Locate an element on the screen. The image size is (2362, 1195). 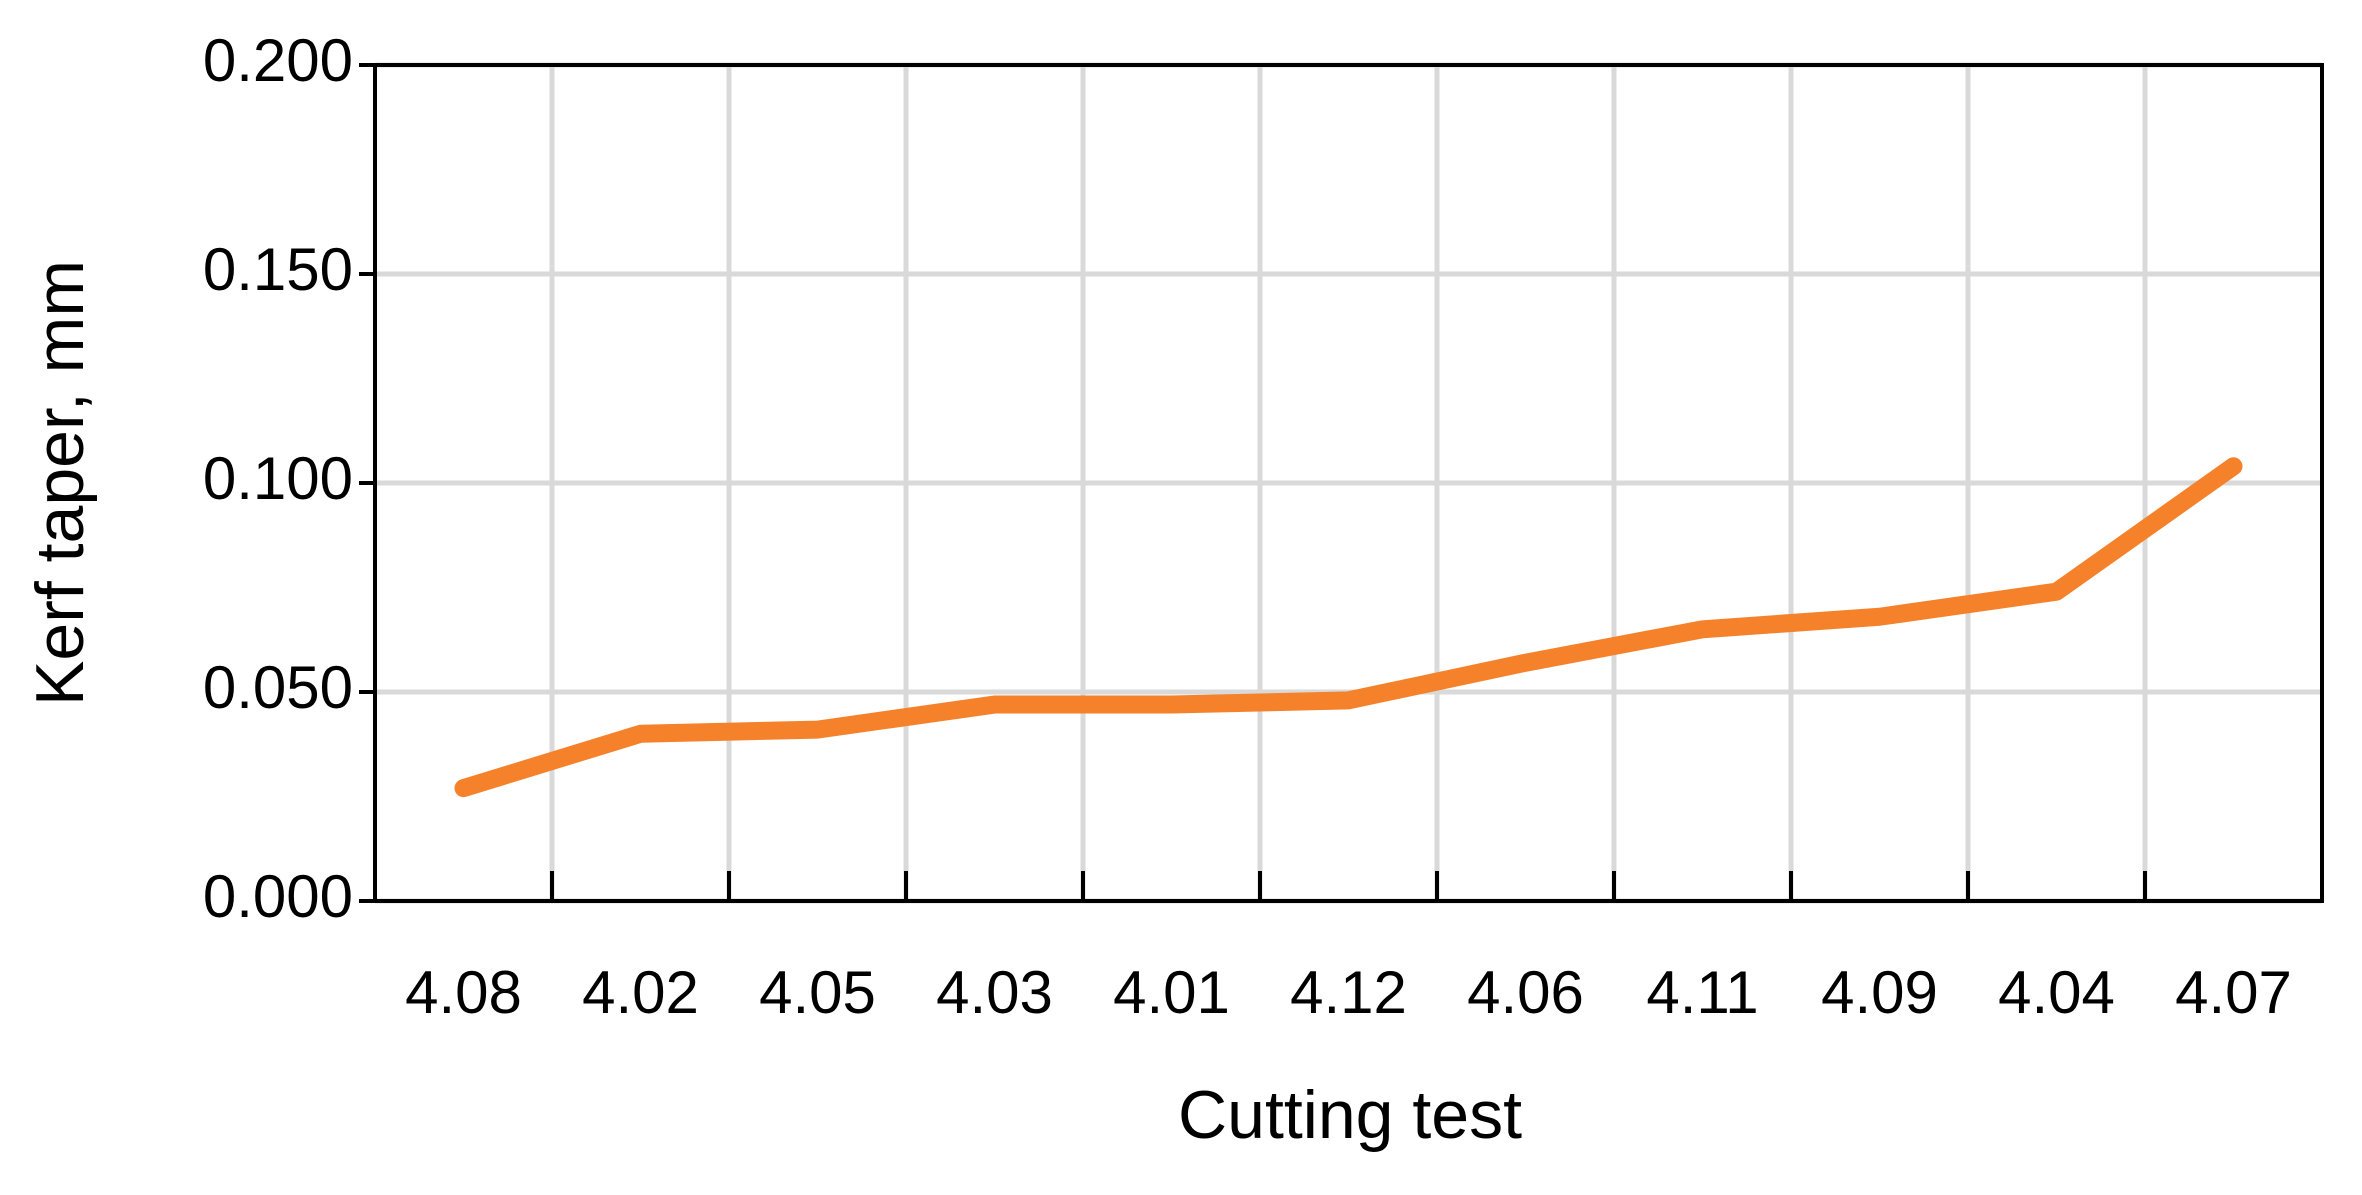
y-tick-label: 0.100 is located at coordinates (278, 478).